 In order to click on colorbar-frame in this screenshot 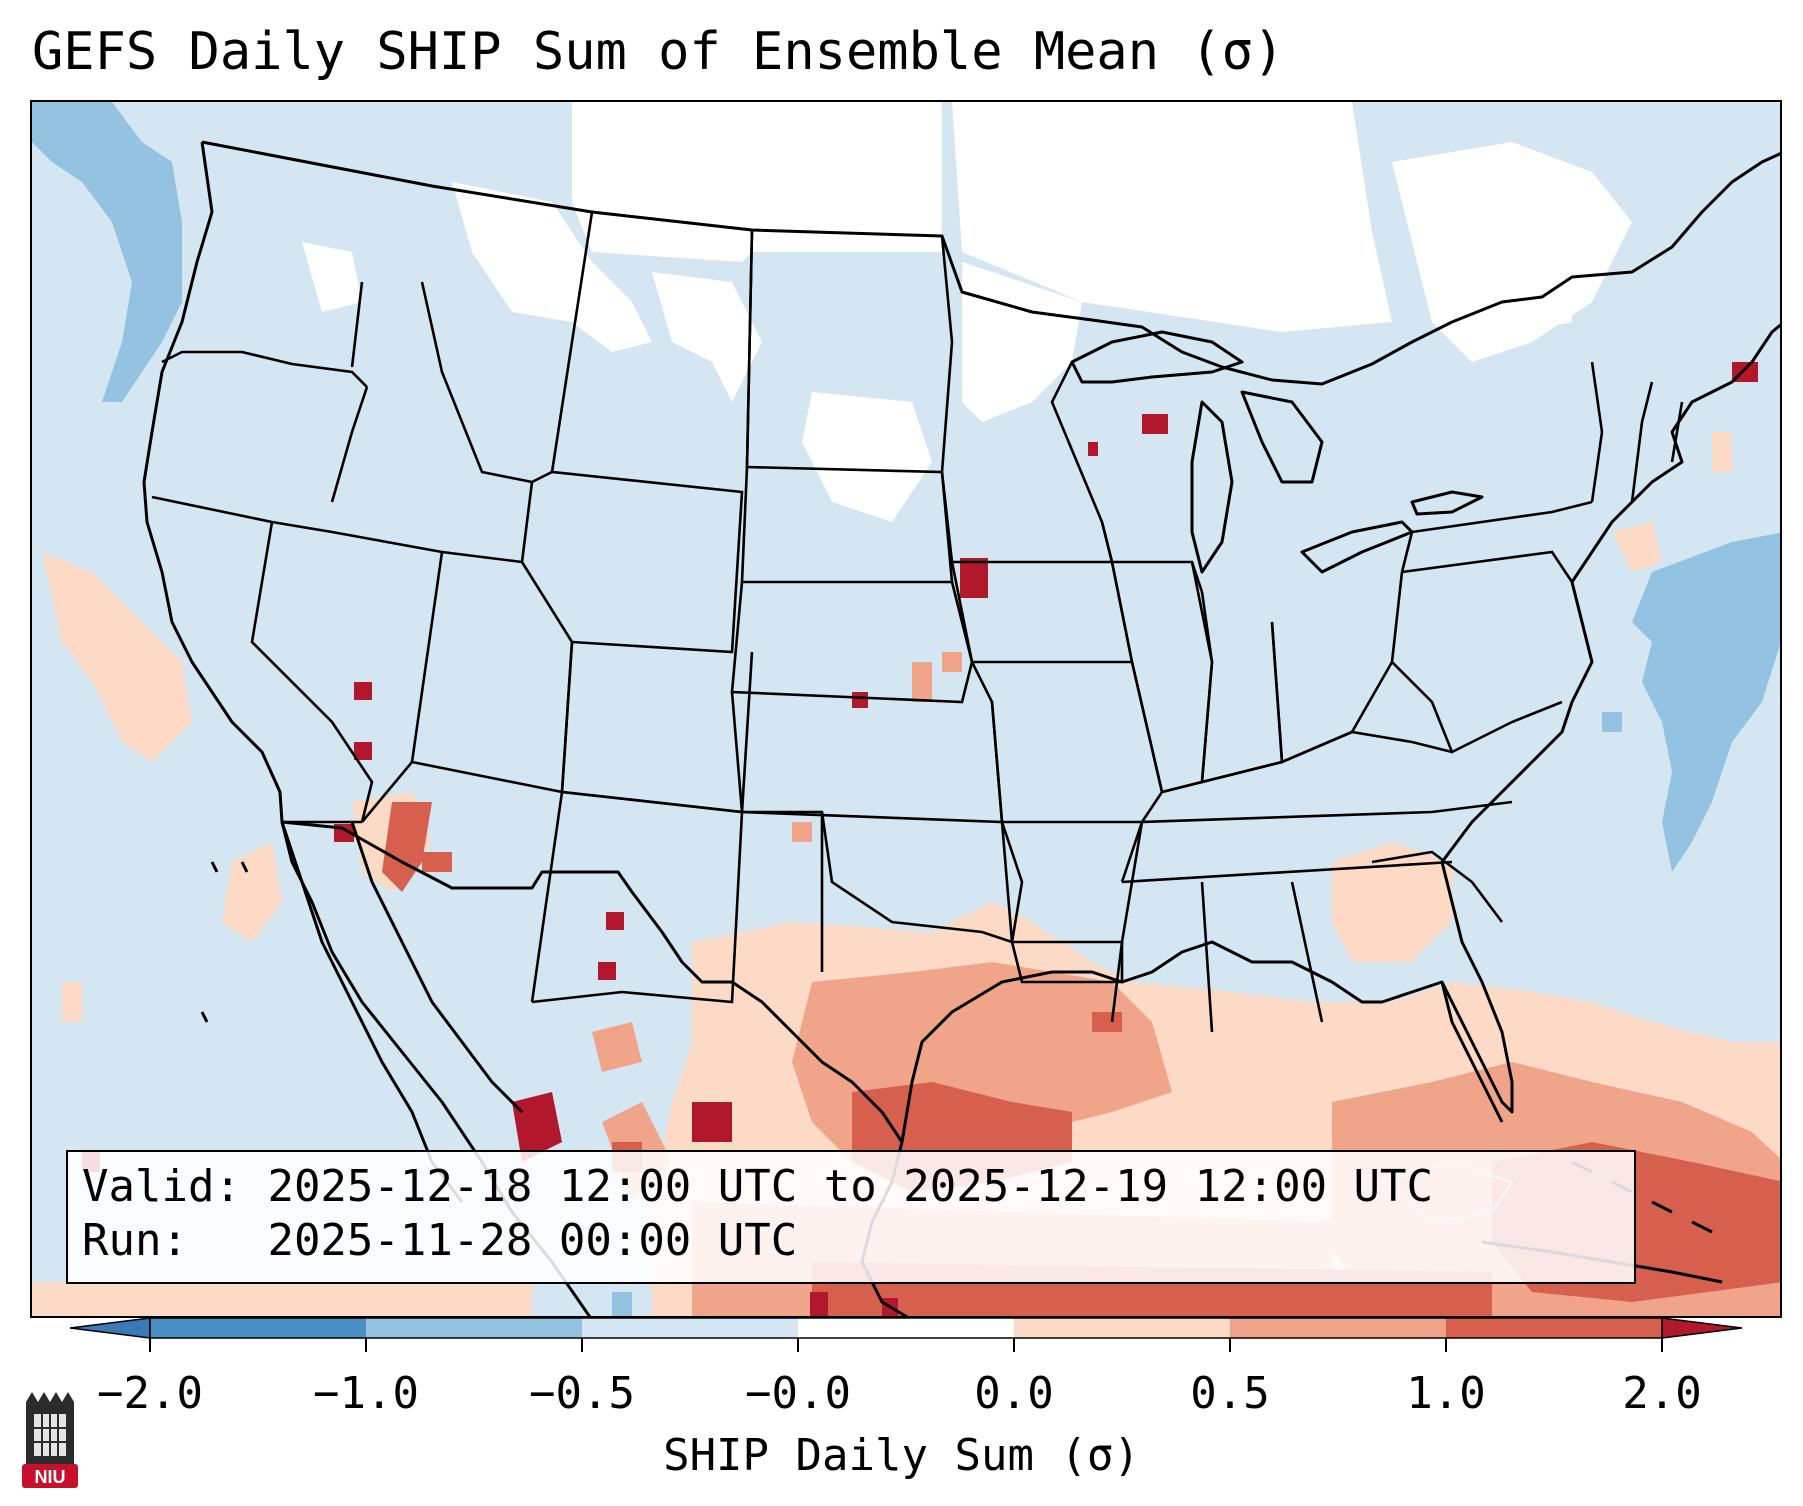, I will do `click(906, 1328)`.